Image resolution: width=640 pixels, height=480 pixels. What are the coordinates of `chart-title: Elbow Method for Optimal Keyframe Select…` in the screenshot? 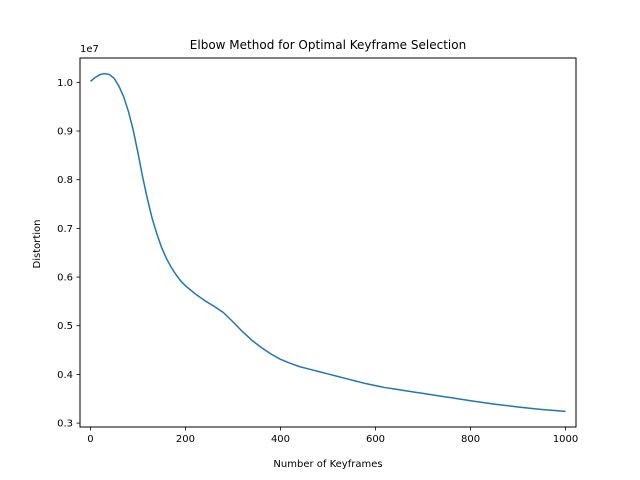 It's located at (328, 45).